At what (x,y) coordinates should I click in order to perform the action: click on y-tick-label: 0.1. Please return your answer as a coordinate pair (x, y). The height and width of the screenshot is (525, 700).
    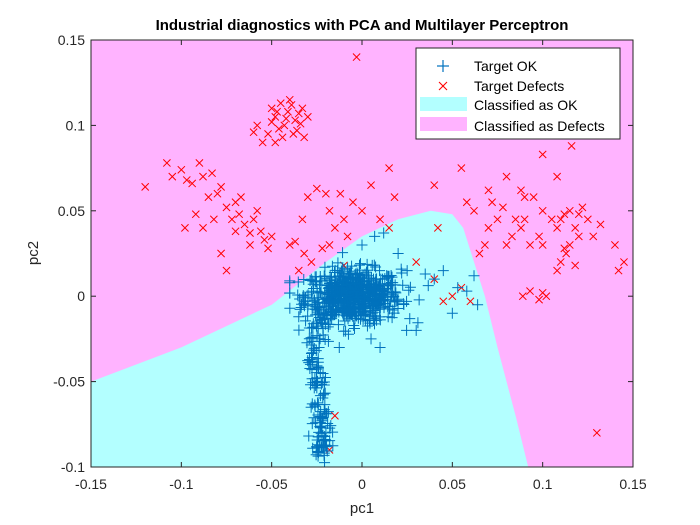
    Looking at the image, I should click on (76, 125).